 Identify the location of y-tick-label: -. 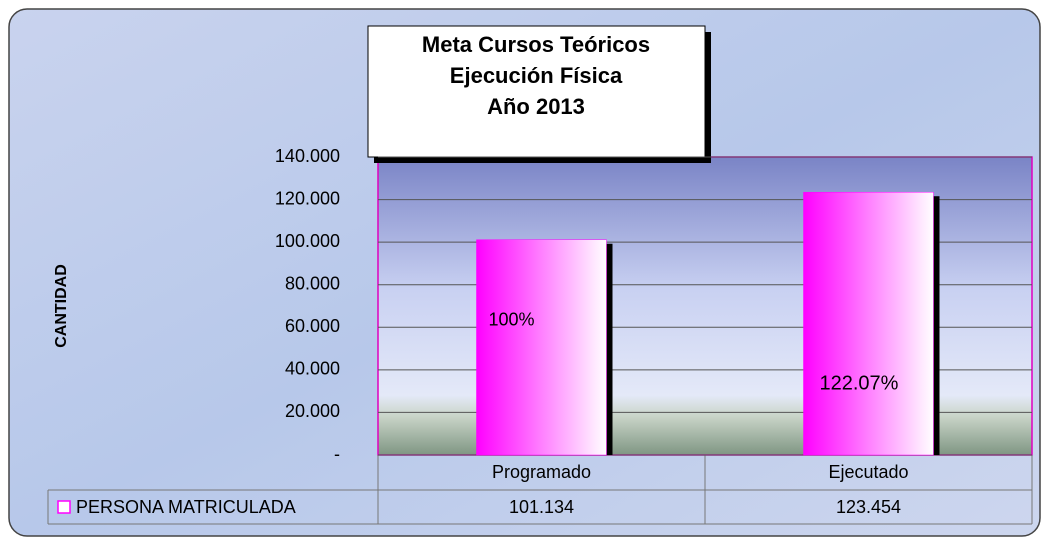
(337, 454).